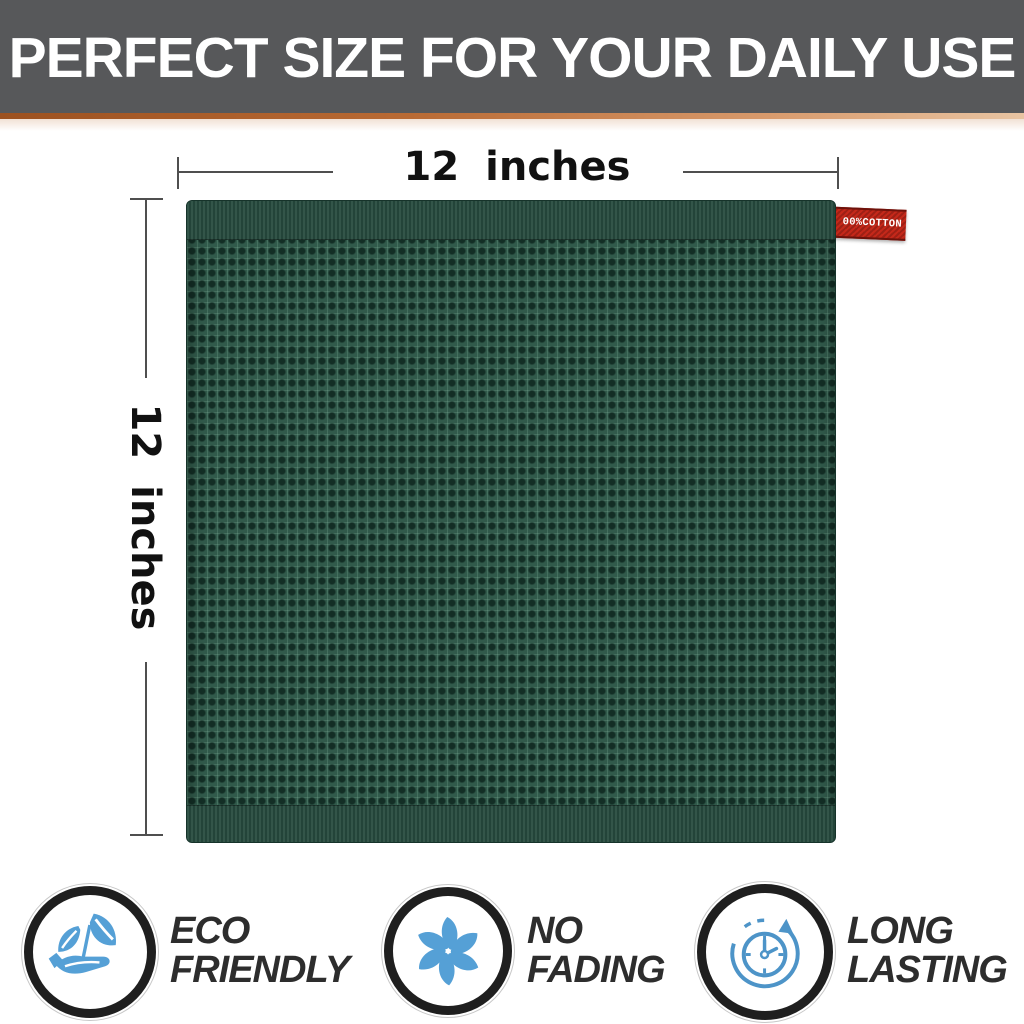  I want to click on long-lasting-label-line2: LASTING, so click(927, 970).